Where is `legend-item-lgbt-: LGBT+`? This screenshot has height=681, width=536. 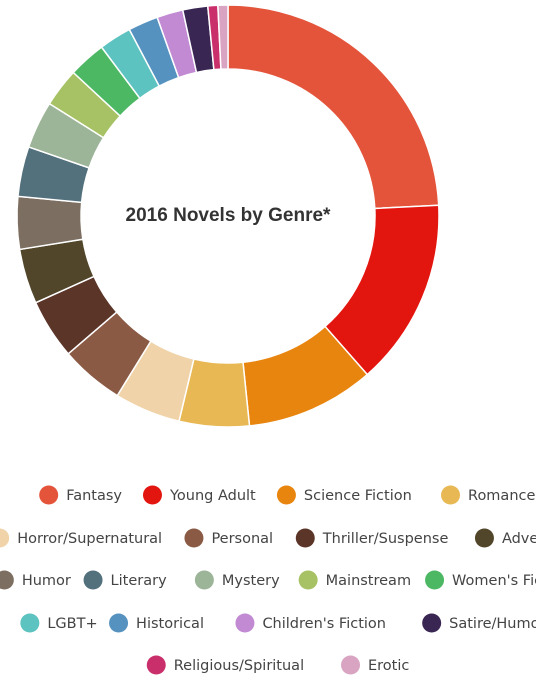
legend-item-lgbt-: LGBT+ is located at coordinates (59, 623).